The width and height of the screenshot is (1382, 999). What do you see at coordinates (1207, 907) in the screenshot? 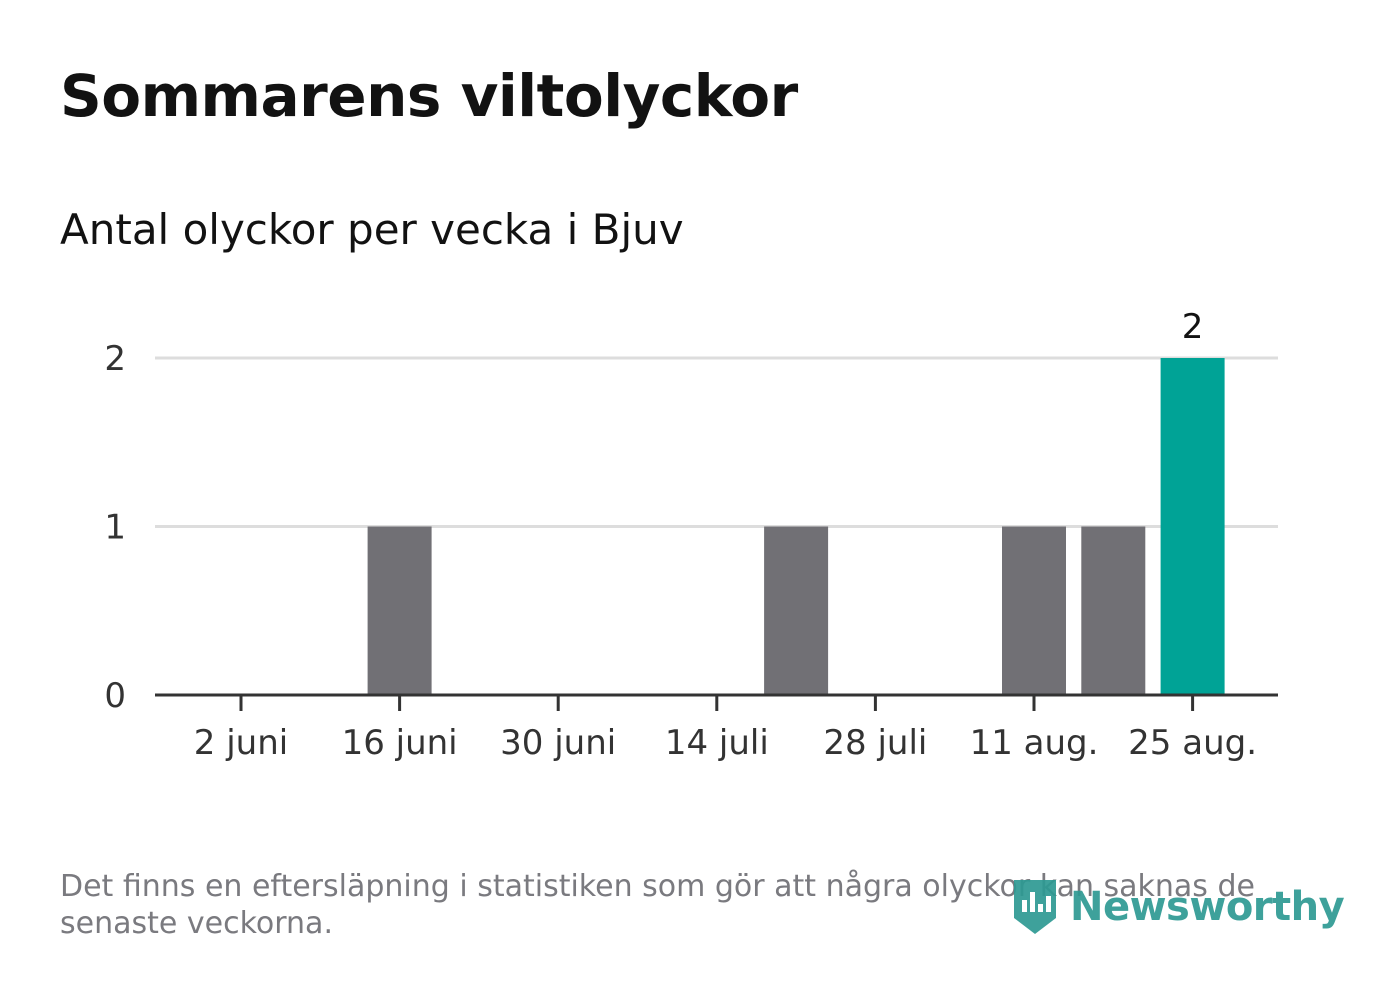
I see `logo-text: Newsworthy` at bounding box center [1207, 907].